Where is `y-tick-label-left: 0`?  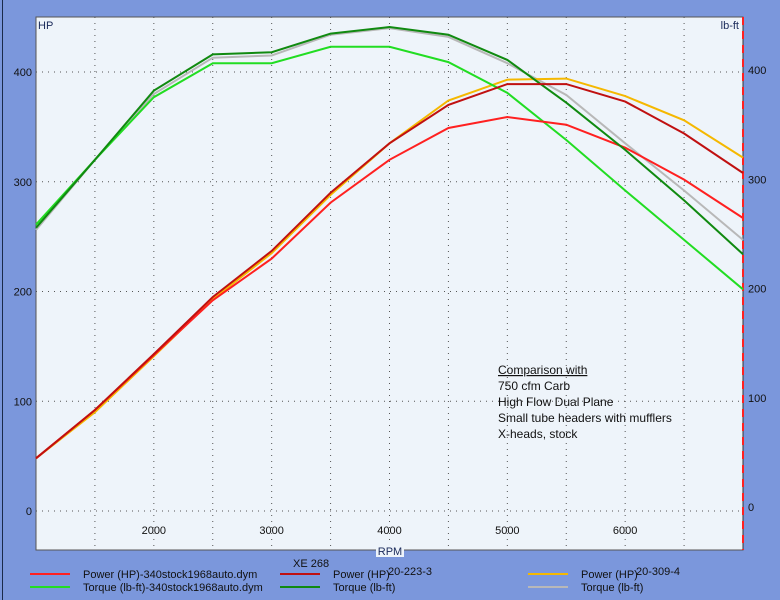 y-tick-label-left: 0 is located at coordinates (29, 512).